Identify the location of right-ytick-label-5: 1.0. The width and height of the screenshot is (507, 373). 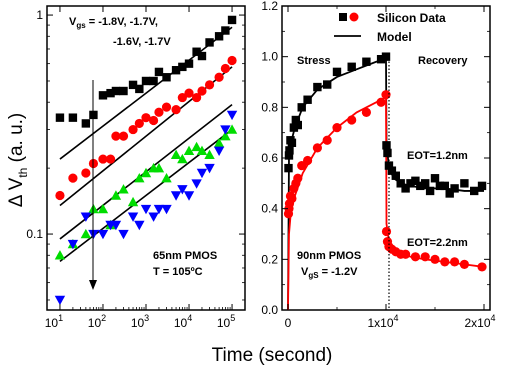
(269, 57).